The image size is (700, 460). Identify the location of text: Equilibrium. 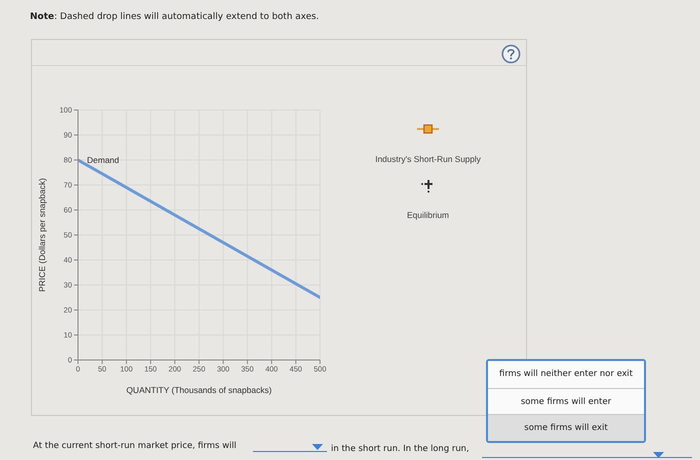
(428, 215).